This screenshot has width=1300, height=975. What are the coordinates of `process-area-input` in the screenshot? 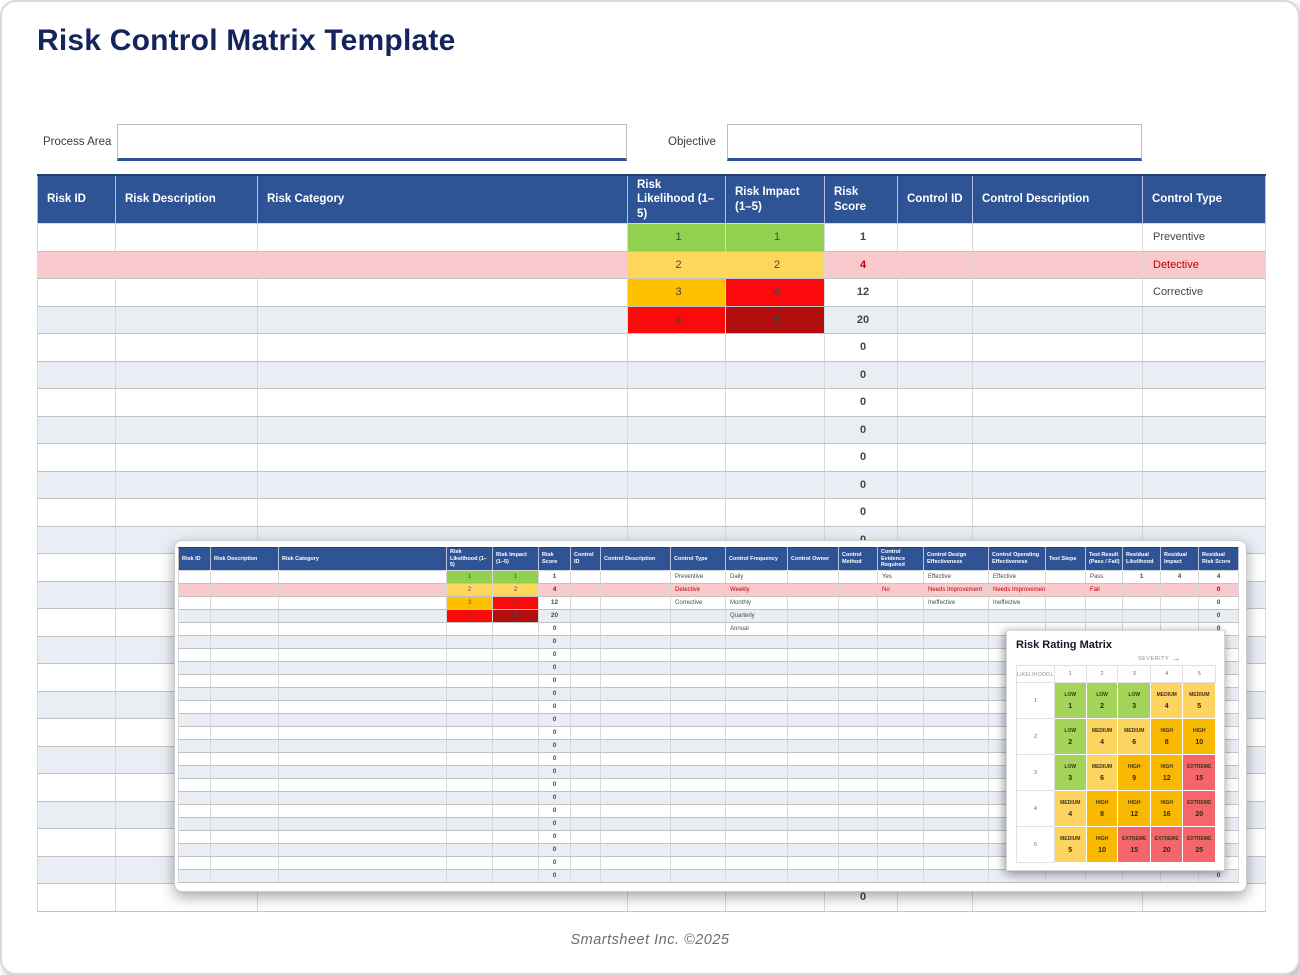 It's located at (372, 142).